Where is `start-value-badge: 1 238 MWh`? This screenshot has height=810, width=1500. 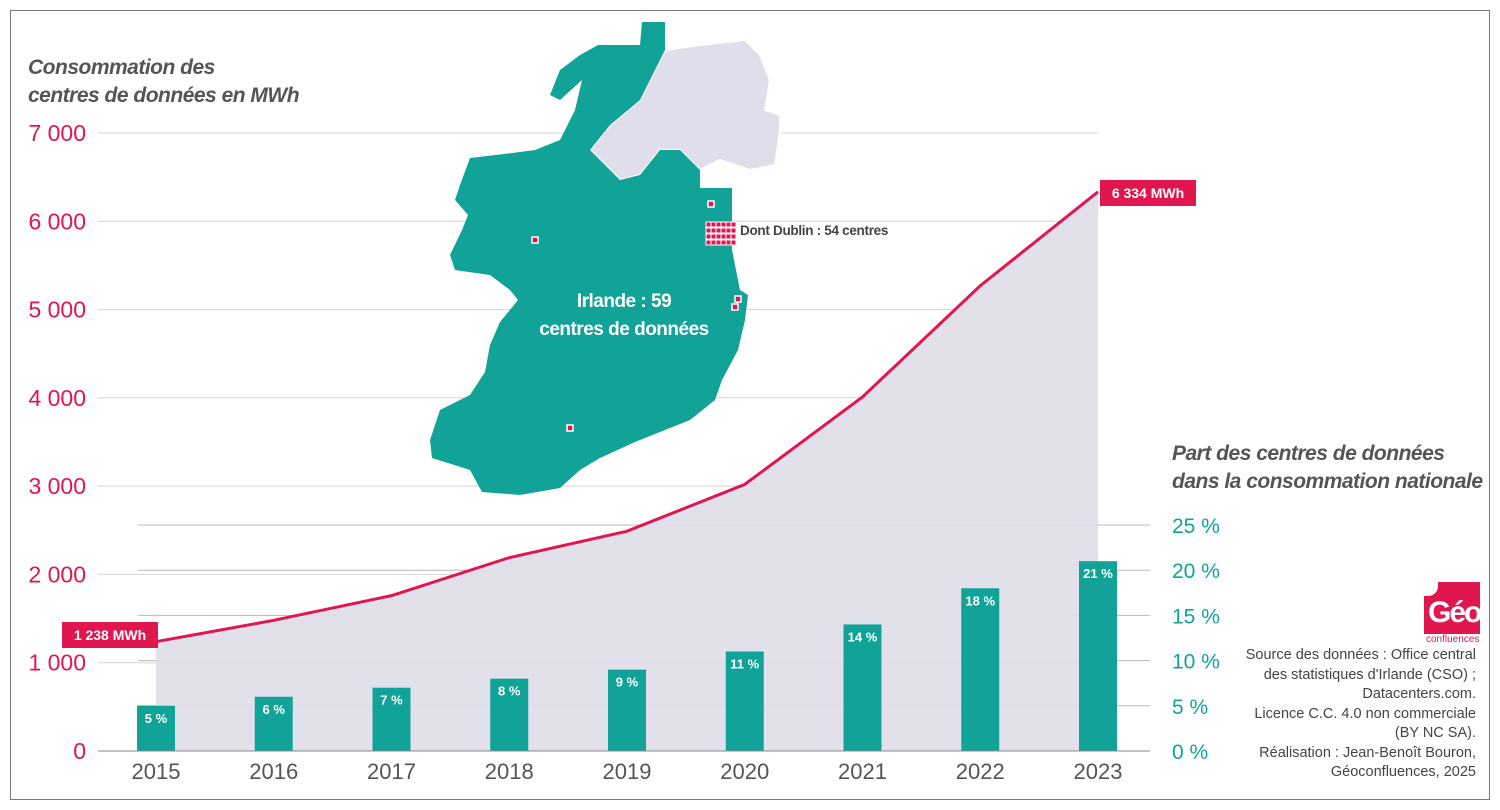 start-value-badge: 1 238 MWh is located at coordinates (110, 635).